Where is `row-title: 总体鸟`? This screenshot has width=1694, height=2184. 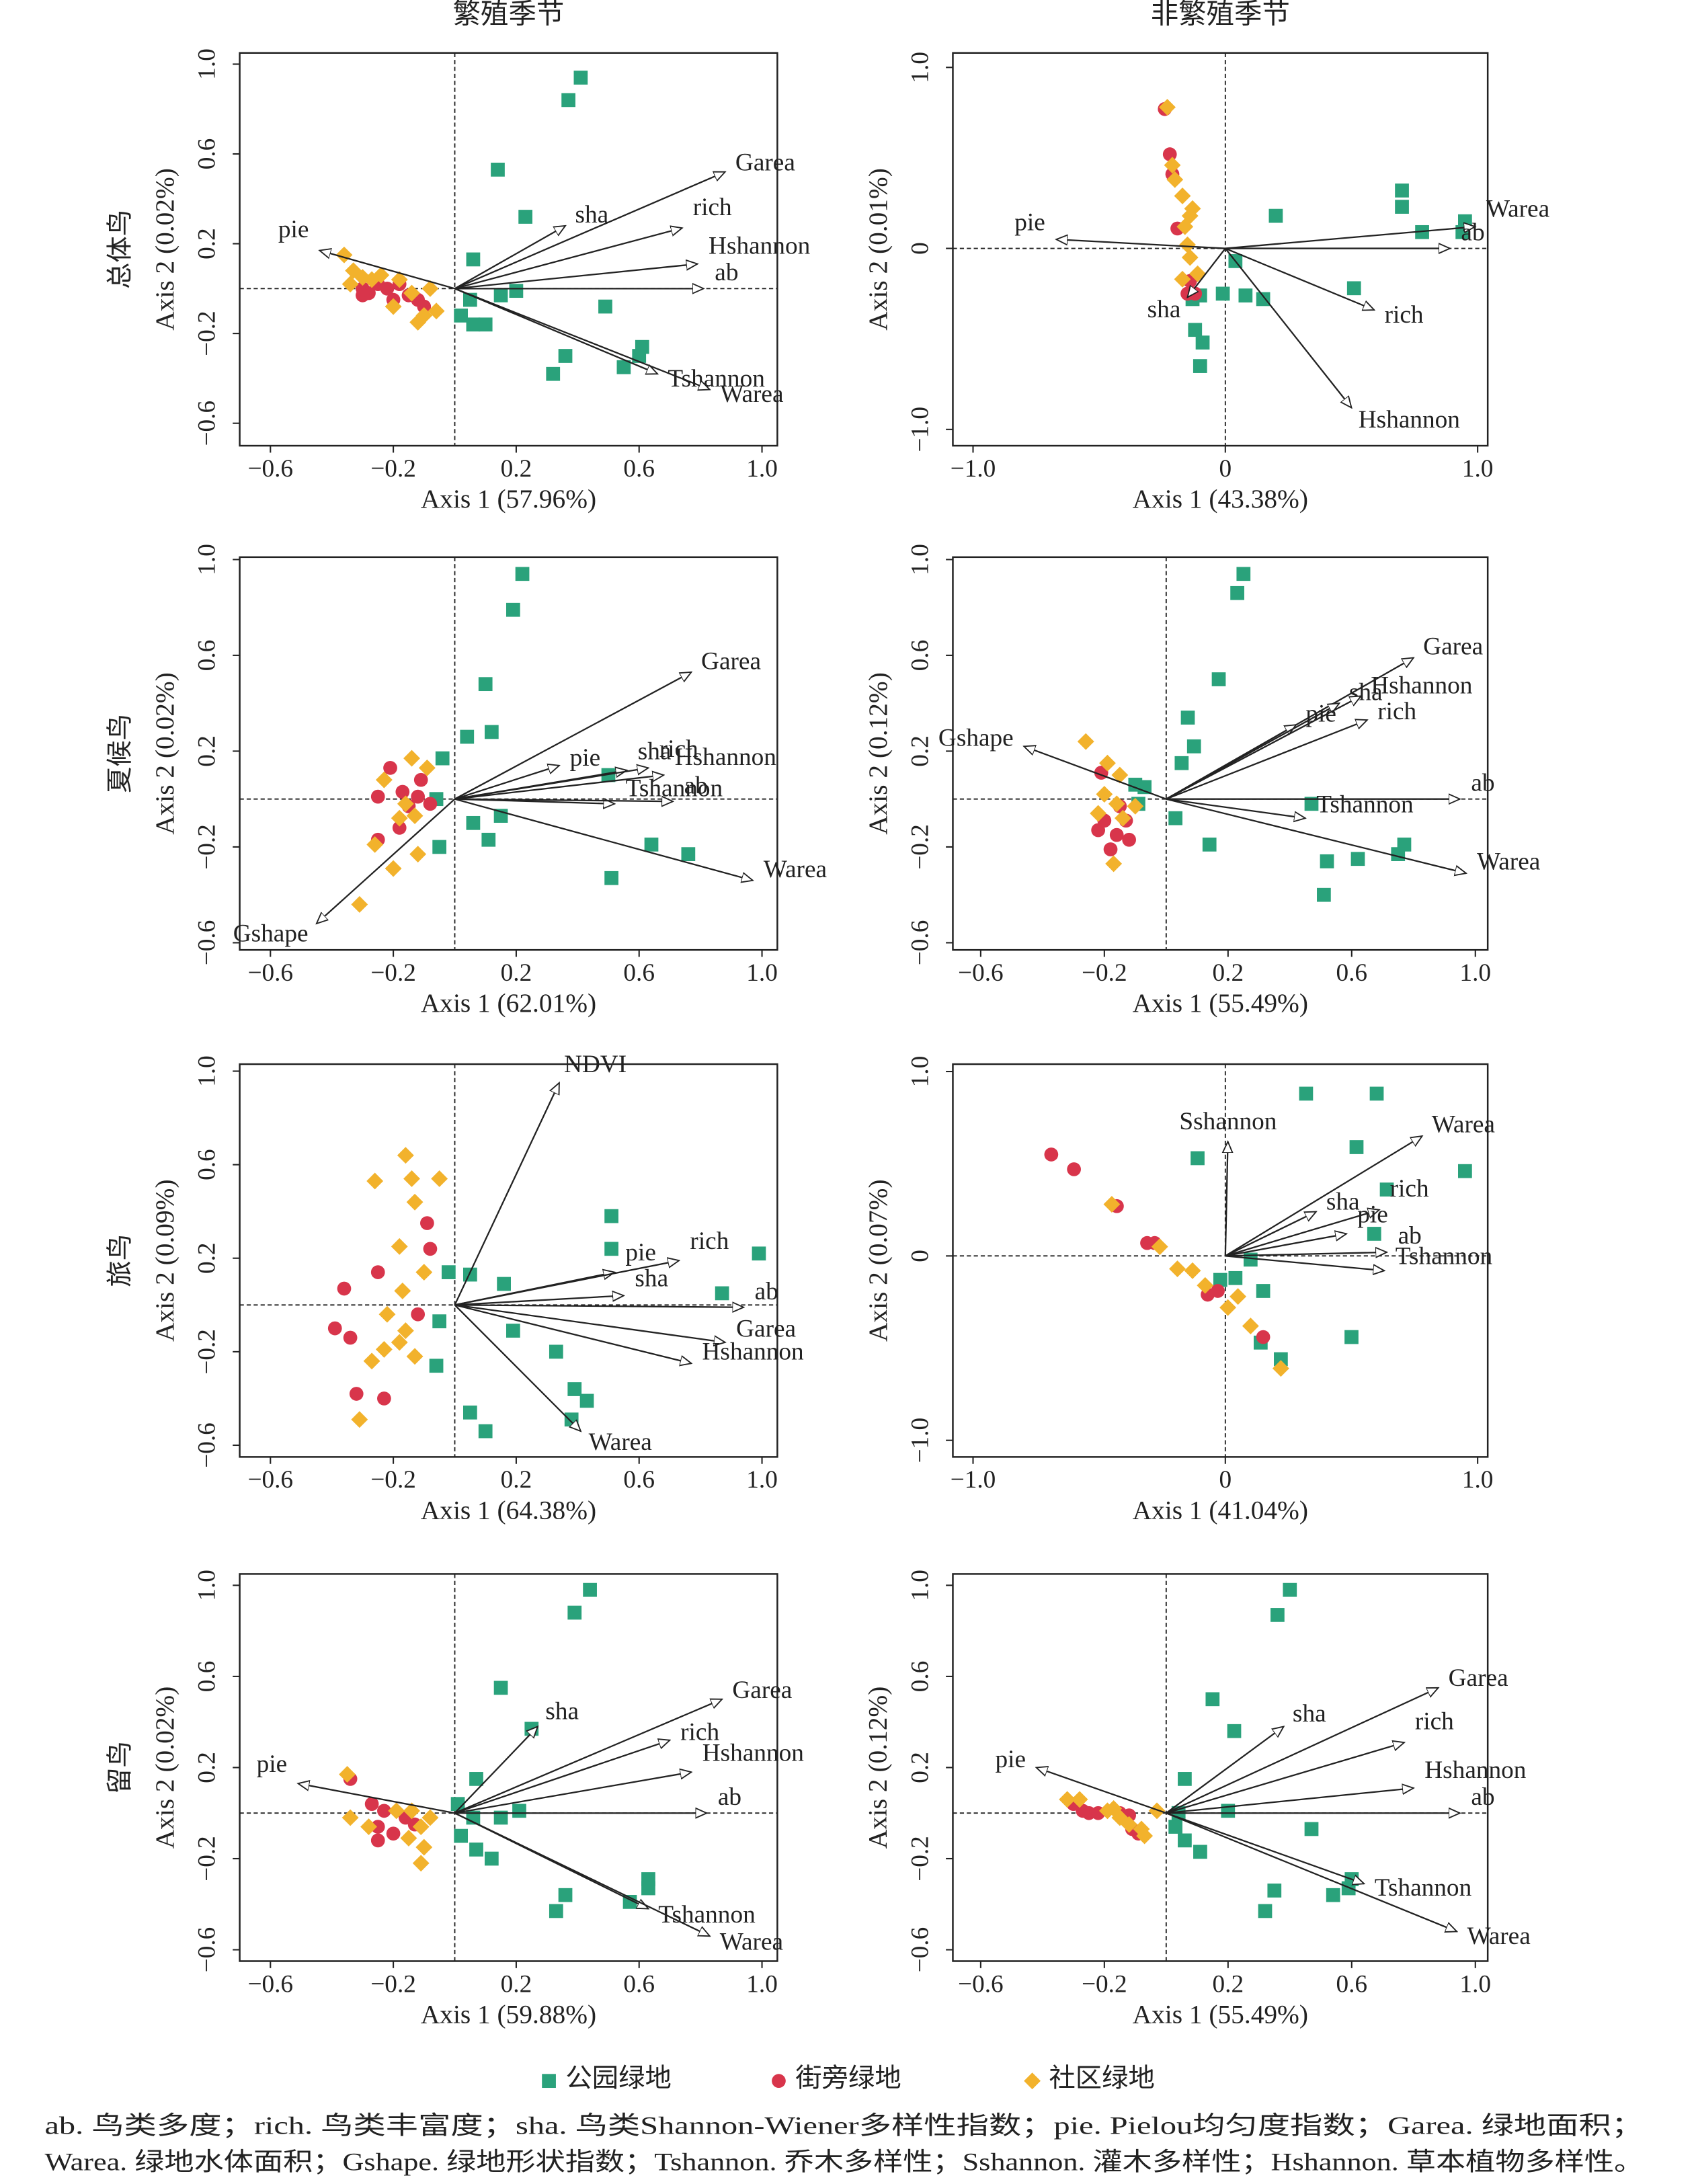
row-title: 总体鸟 is located at coordinates (121, 250).